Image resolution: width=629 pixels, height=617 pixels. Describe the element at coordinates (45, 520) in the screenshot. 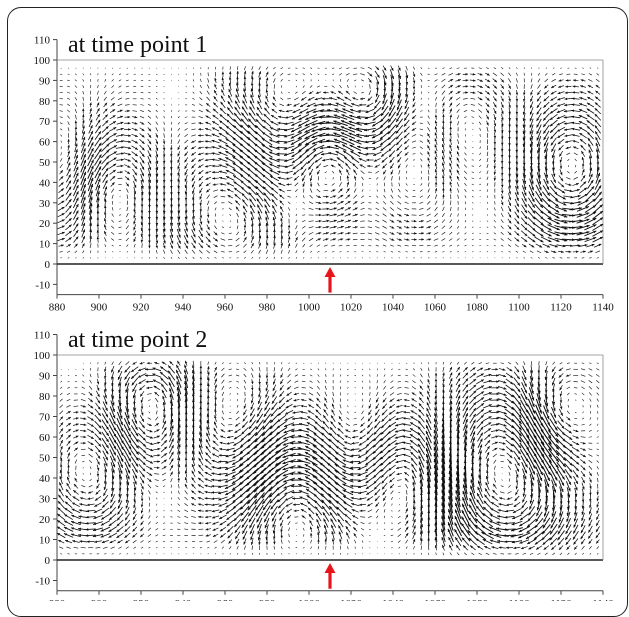

I see `y-tick-label: 20` at that location.